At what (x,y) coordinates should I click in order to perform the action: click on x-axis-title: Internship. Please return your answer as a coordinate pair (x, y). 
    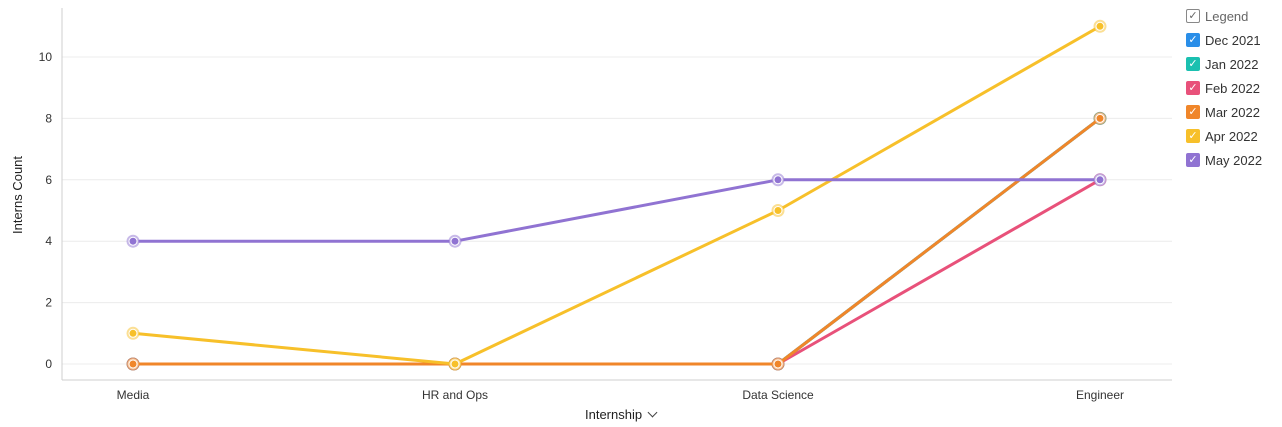
    Looking at the image, I should click on (614, 414).